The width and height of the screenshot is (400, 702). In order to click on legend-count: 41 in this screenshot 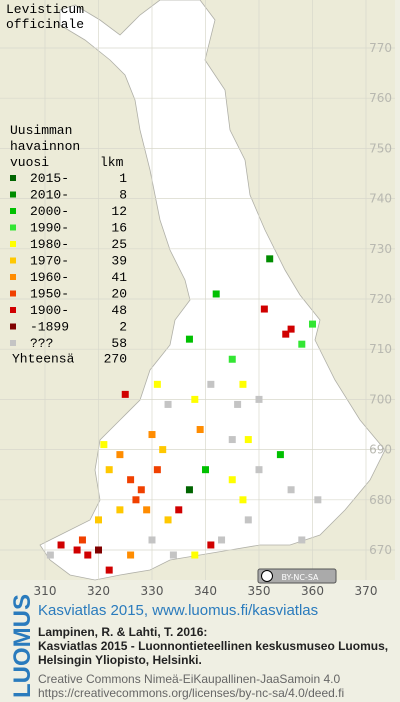, I will do `click(119, 277)`.